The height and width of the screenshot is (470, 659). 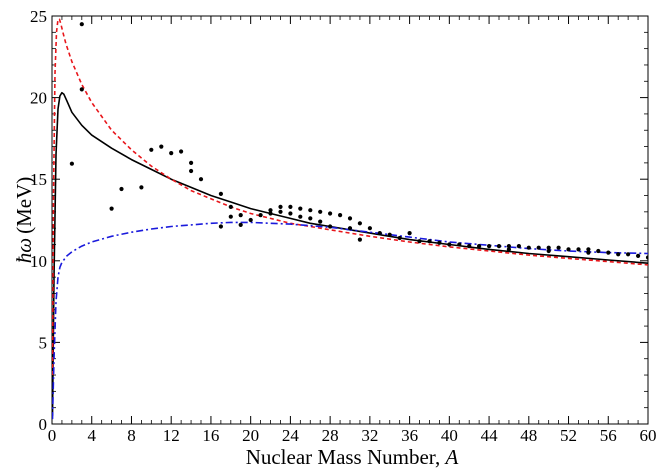 I want to click on x-tick-label: 4, so click(x=91, y=435).